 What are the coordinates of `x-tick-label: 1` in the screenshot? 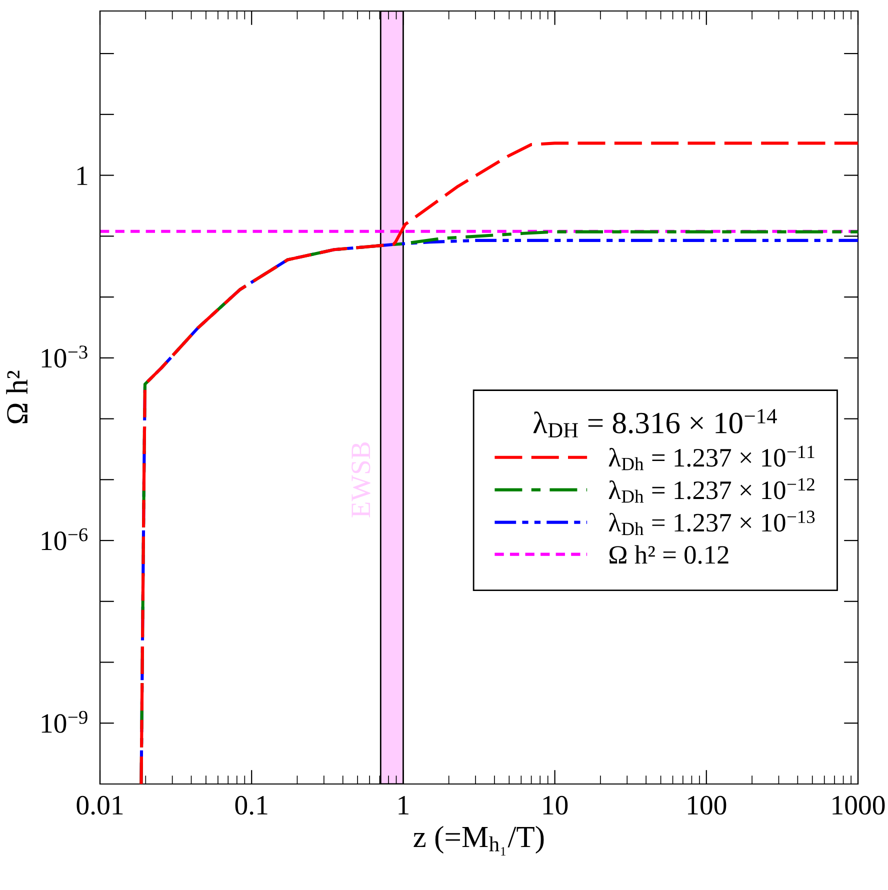 It's located at (403, 805).